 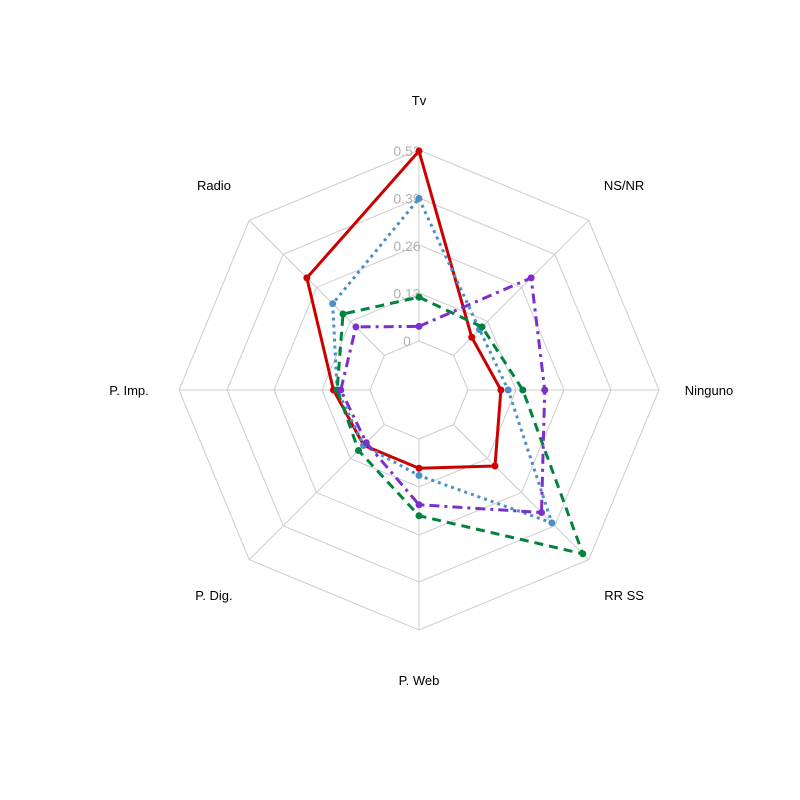 I want to click on axis-label-2: Ninguno, so click(x=709, y=390).